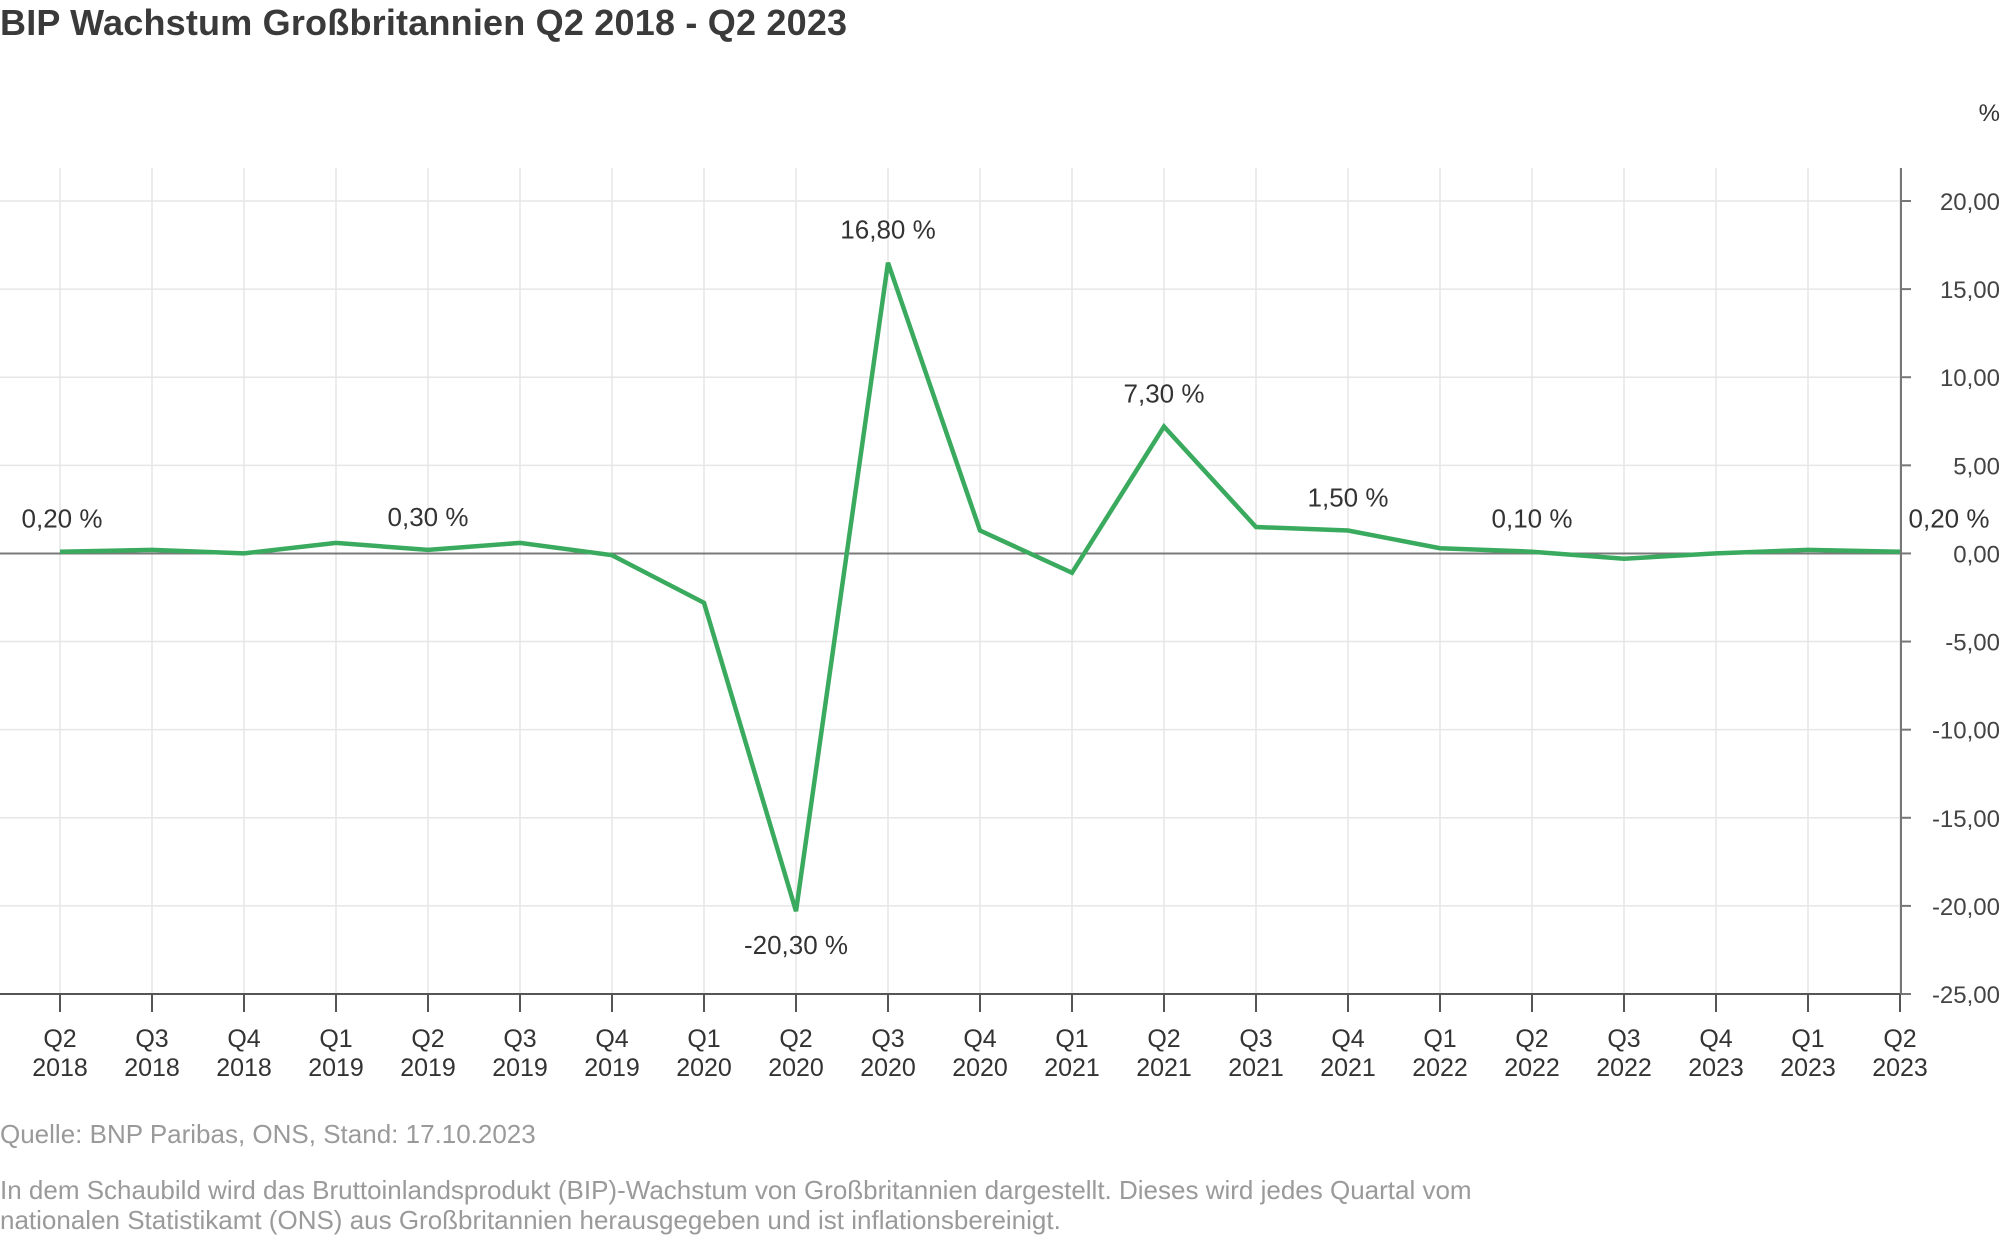  Describe the element at coordinates (1970, 378) in the screenshot. I see `y-tick-label: 10,00` at that location.